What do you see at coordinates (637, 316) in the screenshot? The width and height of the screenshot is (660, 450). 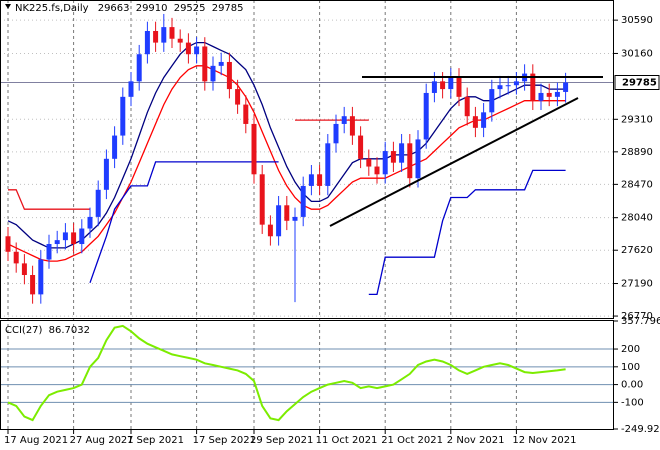 I see `y-tick-label: 26770` at bounding box center [637, 316].